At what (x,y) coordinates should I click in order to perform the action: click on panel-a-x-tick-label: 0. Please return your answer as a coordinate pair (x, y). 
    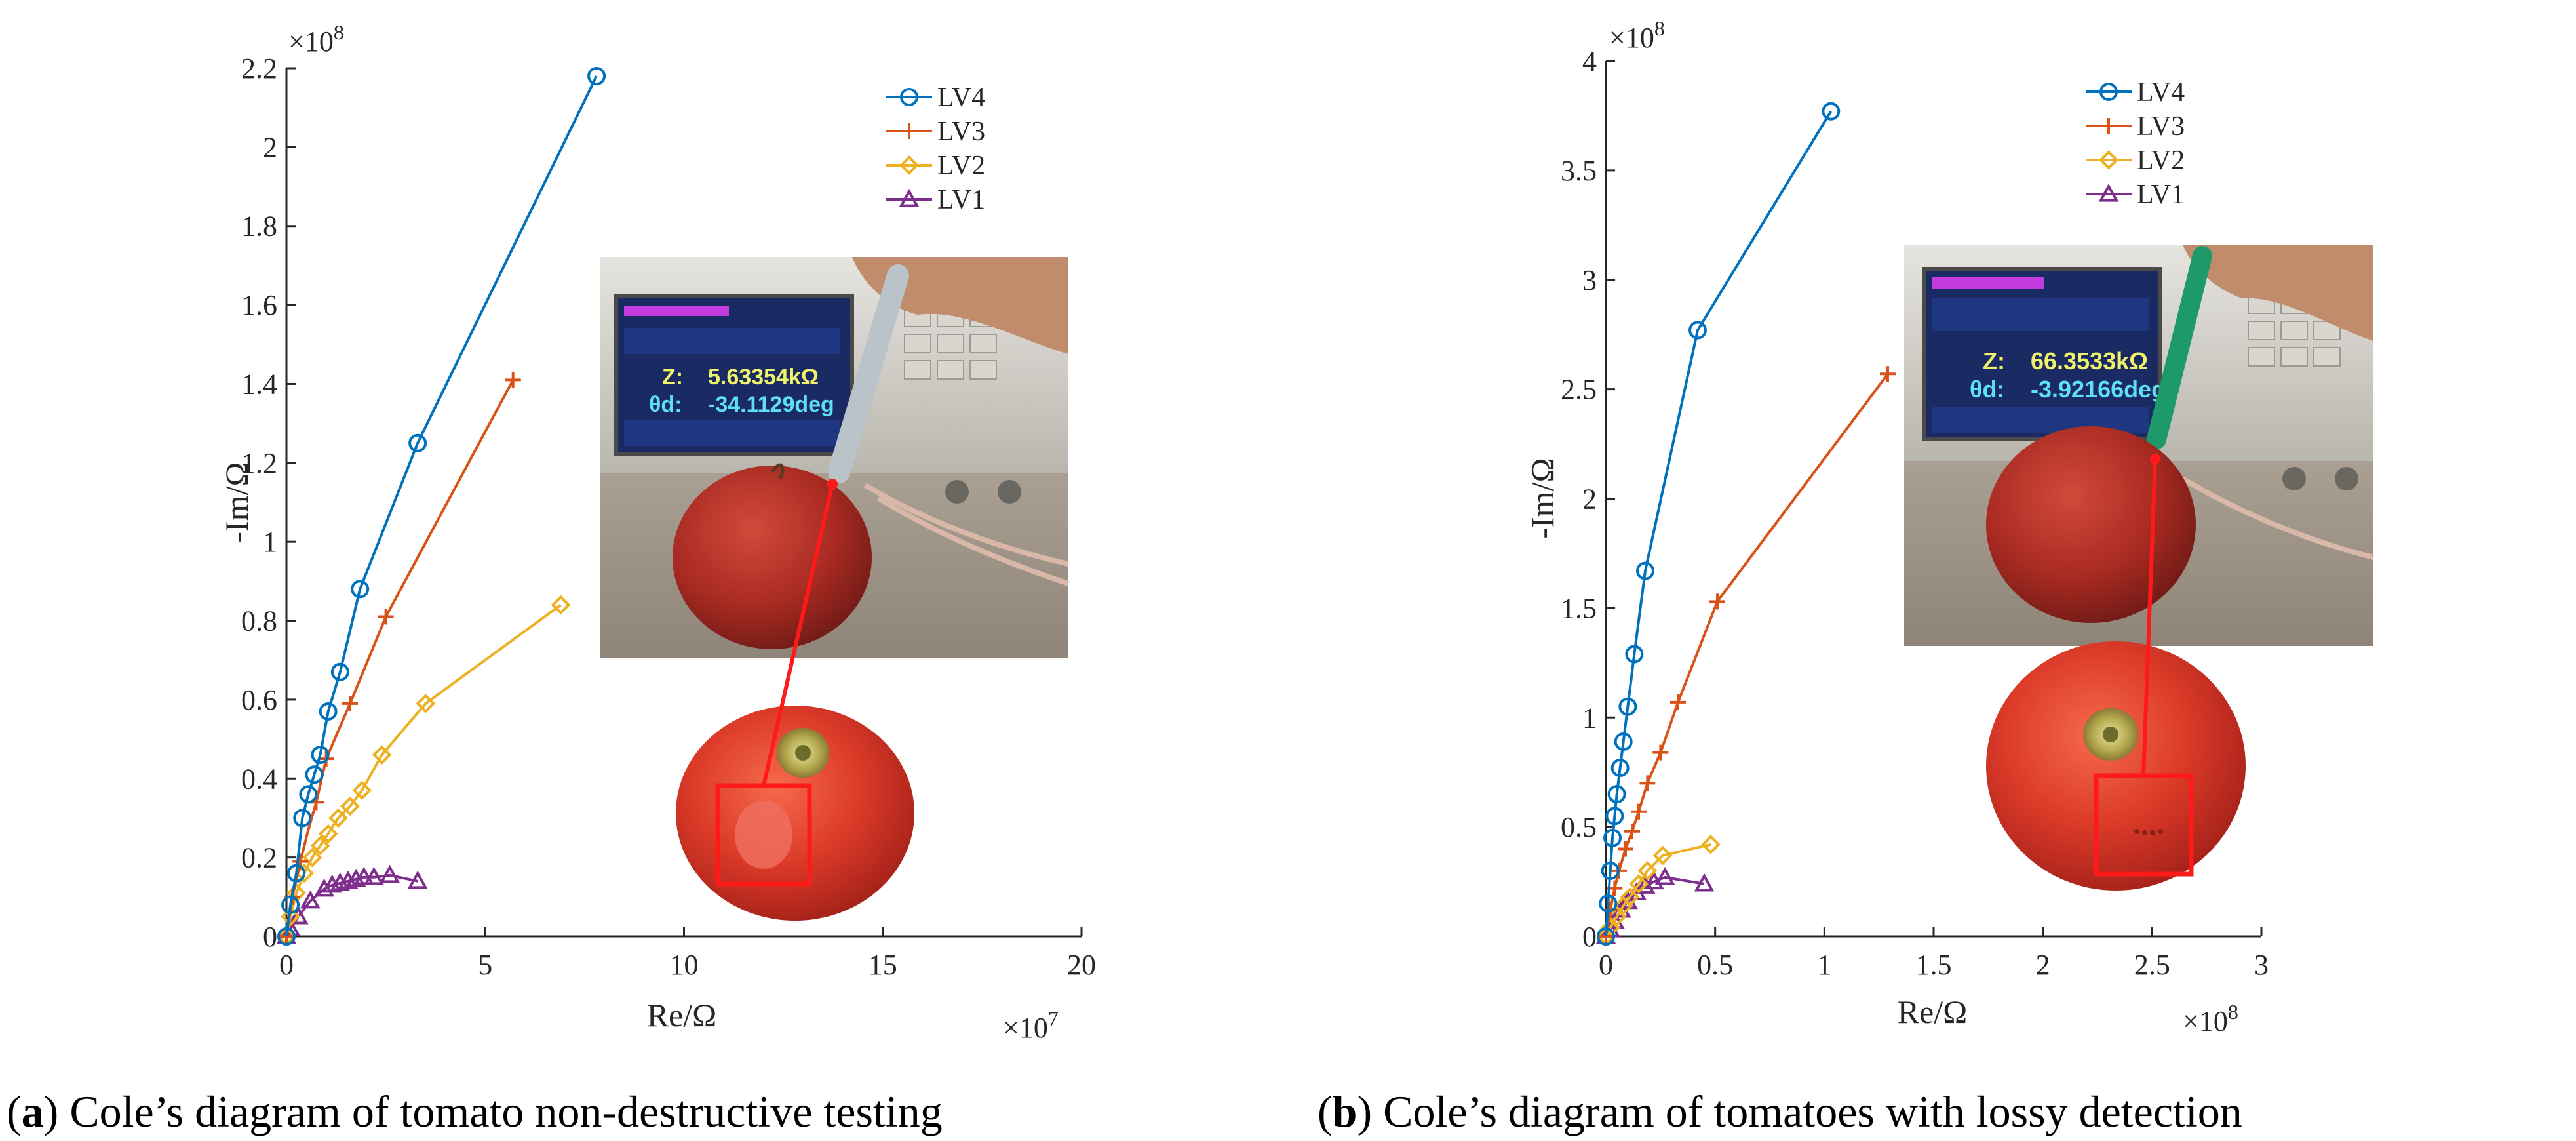
    Looking at the image, I should click on (286, 965).